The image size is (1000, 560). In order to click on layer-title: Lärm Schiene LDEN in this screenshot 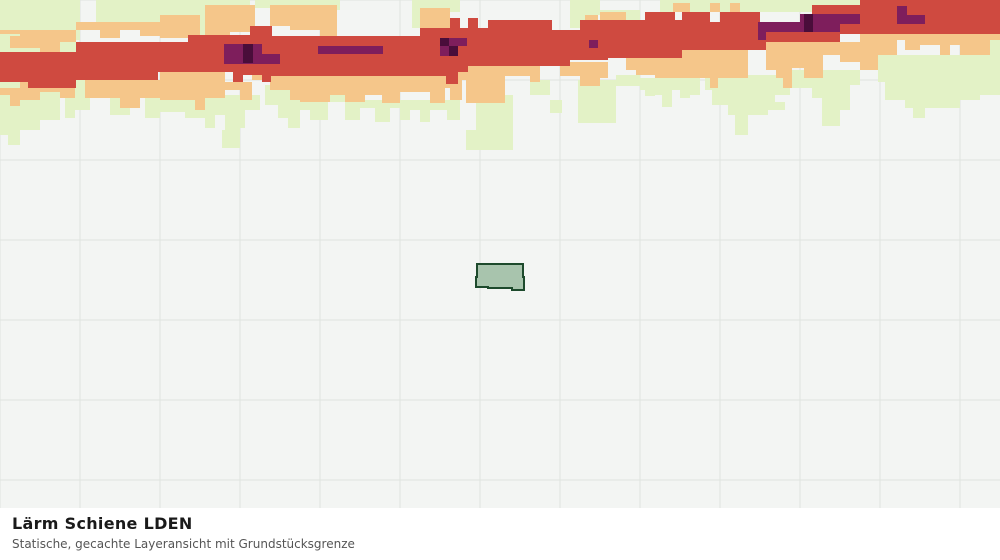, I will do `click(102, 523)`.